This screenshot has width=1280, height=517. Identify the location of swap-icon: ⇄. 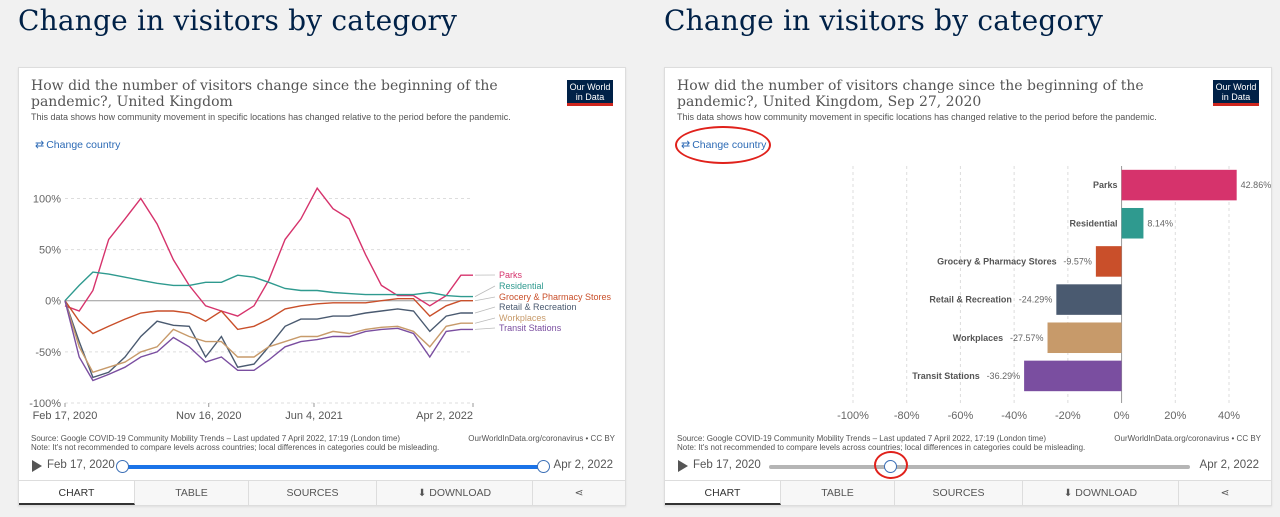
(40, 145).